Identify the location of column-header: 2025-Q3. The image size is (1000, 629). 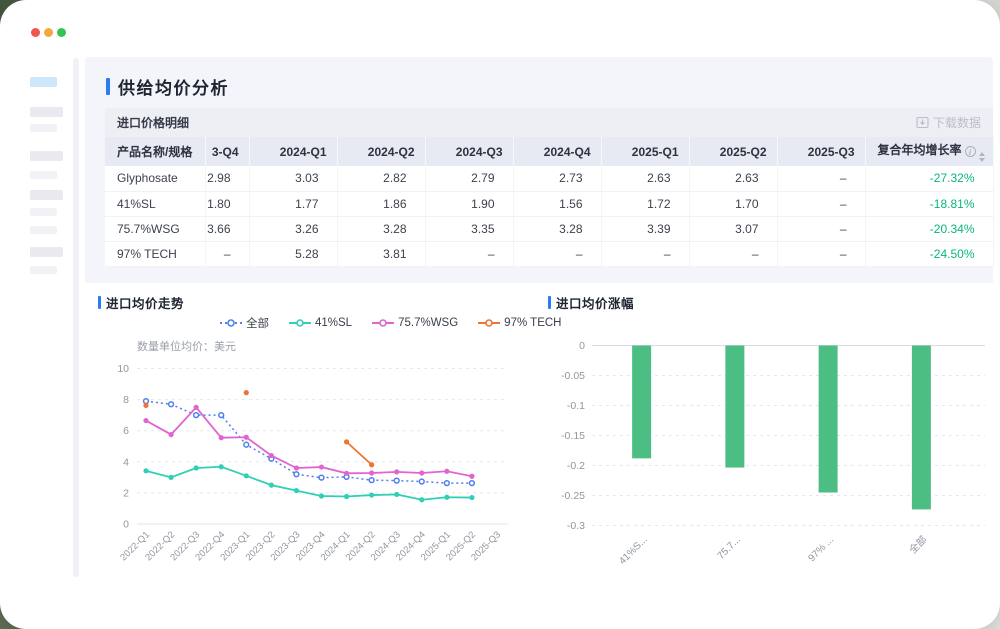
(821, 151).